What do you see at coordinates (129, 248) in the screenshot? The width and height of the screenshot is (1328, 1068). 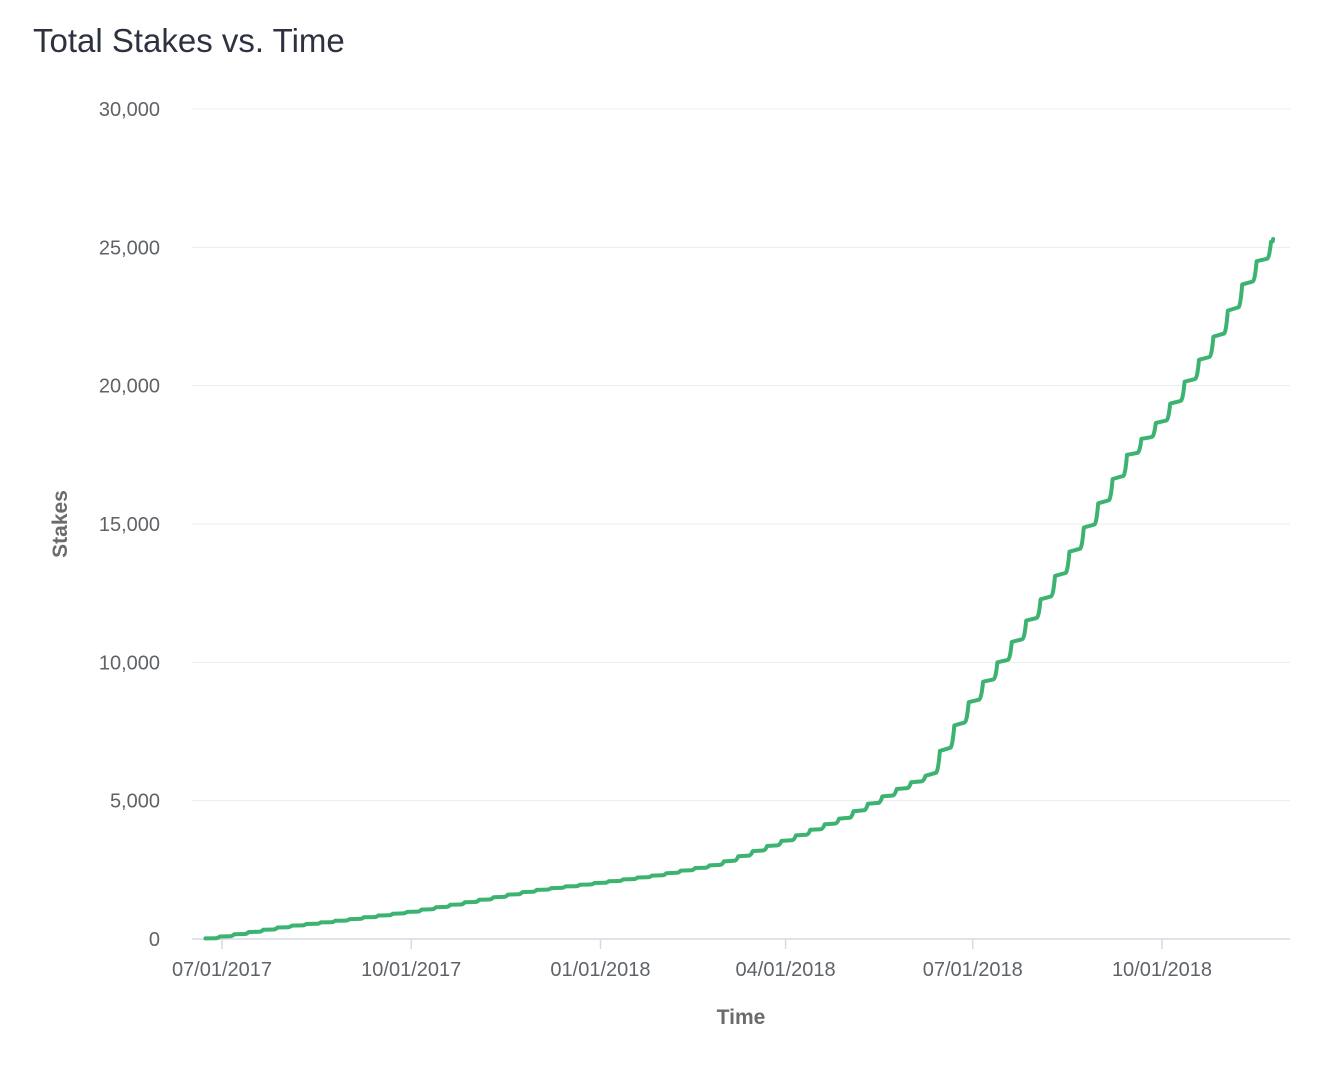 I see `y-tick-label: 25,000` at bounding box center [129, 248].